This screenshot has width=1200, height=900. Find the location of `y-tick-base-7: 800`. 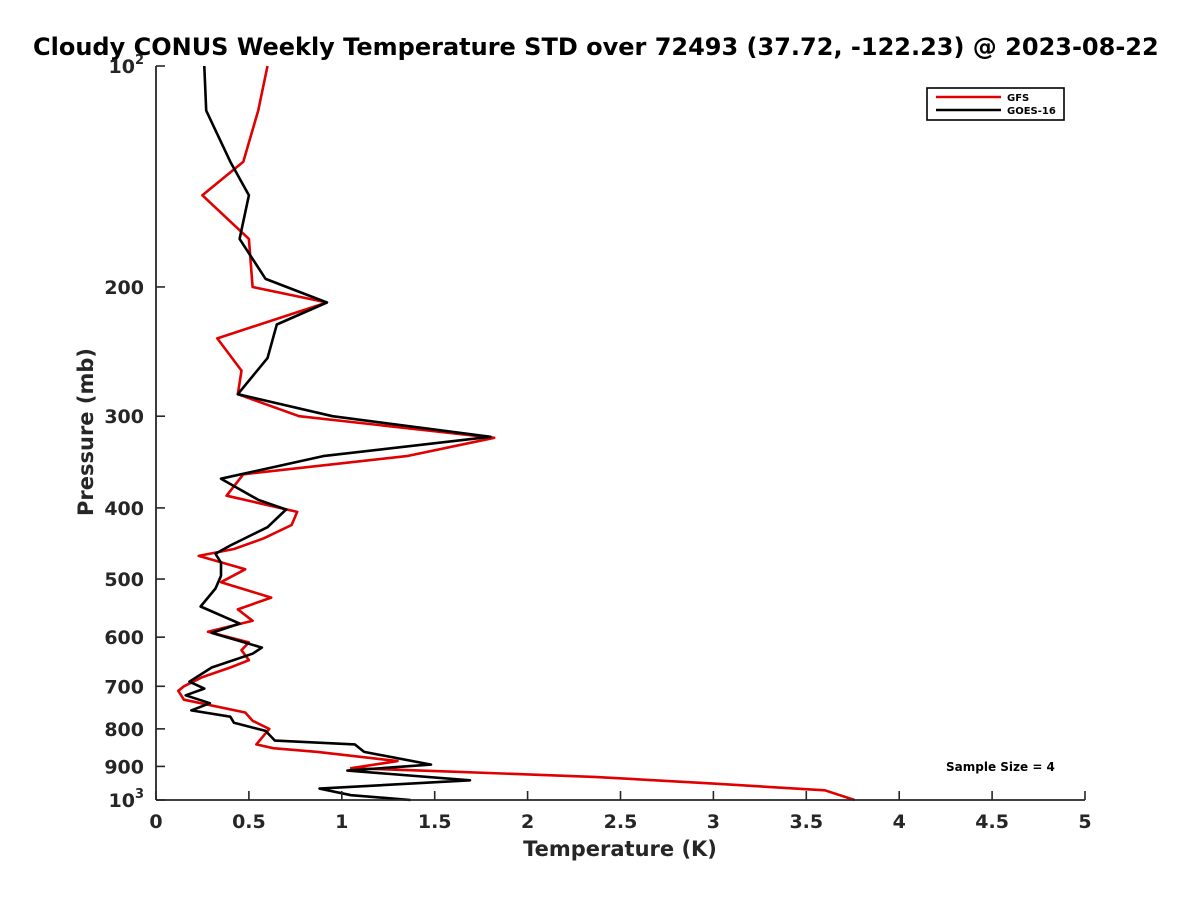

y-tick-base-7: 800 is located at coordinates (124, 730).